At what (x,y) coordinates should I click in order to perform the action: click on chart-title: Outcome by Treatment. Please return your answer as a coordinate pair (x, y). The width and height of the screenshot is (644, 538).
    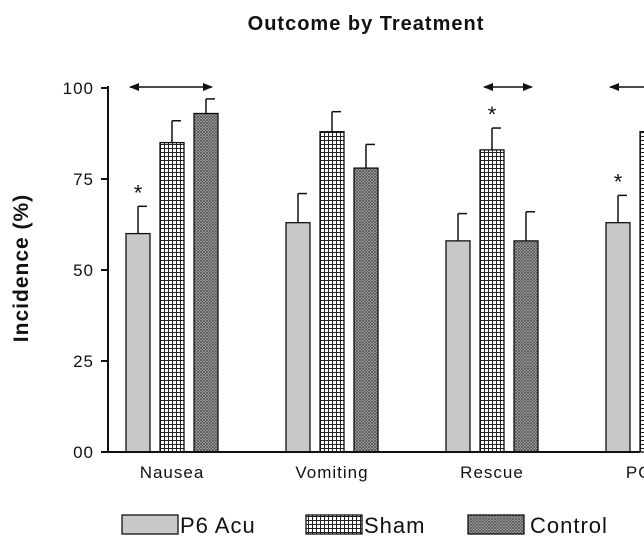
    Looking at the image, I should click on (366, 24).